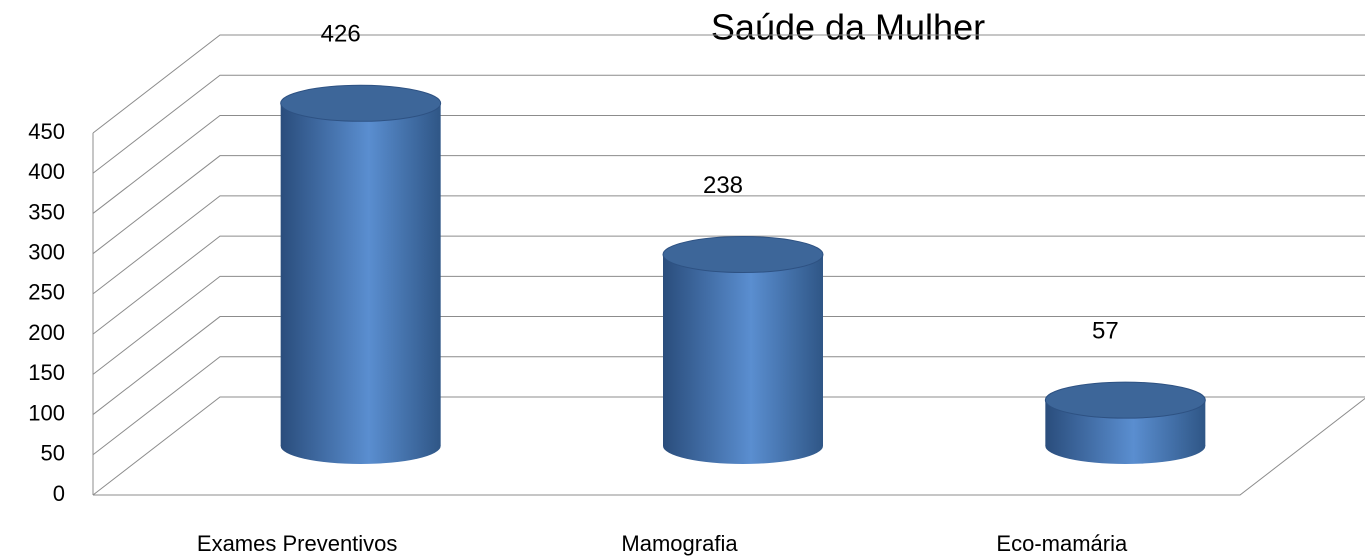  I want to click on y-tick-label: 150, so click(46, 372).